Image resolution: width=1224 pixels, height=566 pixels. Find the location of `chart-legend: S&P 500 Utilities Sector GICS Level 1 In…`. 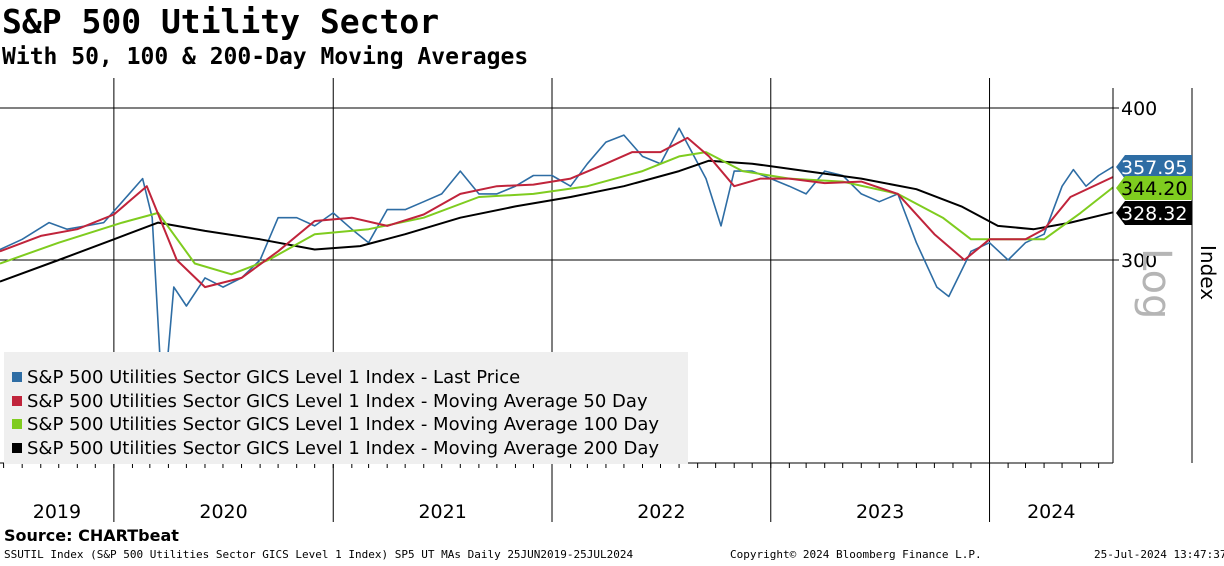

chart-legend: S&P 500 Utilities Sector GICS Level 1 In… is located at coordinates (346, 408).